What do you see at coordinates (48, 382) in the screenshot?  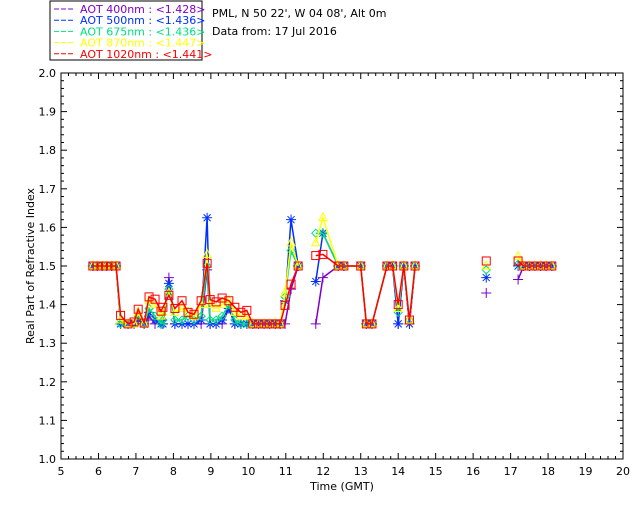 I see `y-tick-label: 1.2` at bounding box center [48, 382].